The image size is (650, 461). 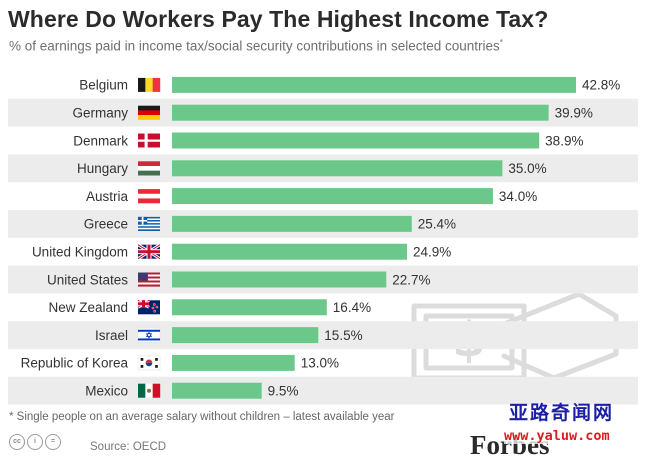 What do you see at coordinates (106, 224) in the screenshot?
I see `category-label: Greece` at bounding box center [106, 224].